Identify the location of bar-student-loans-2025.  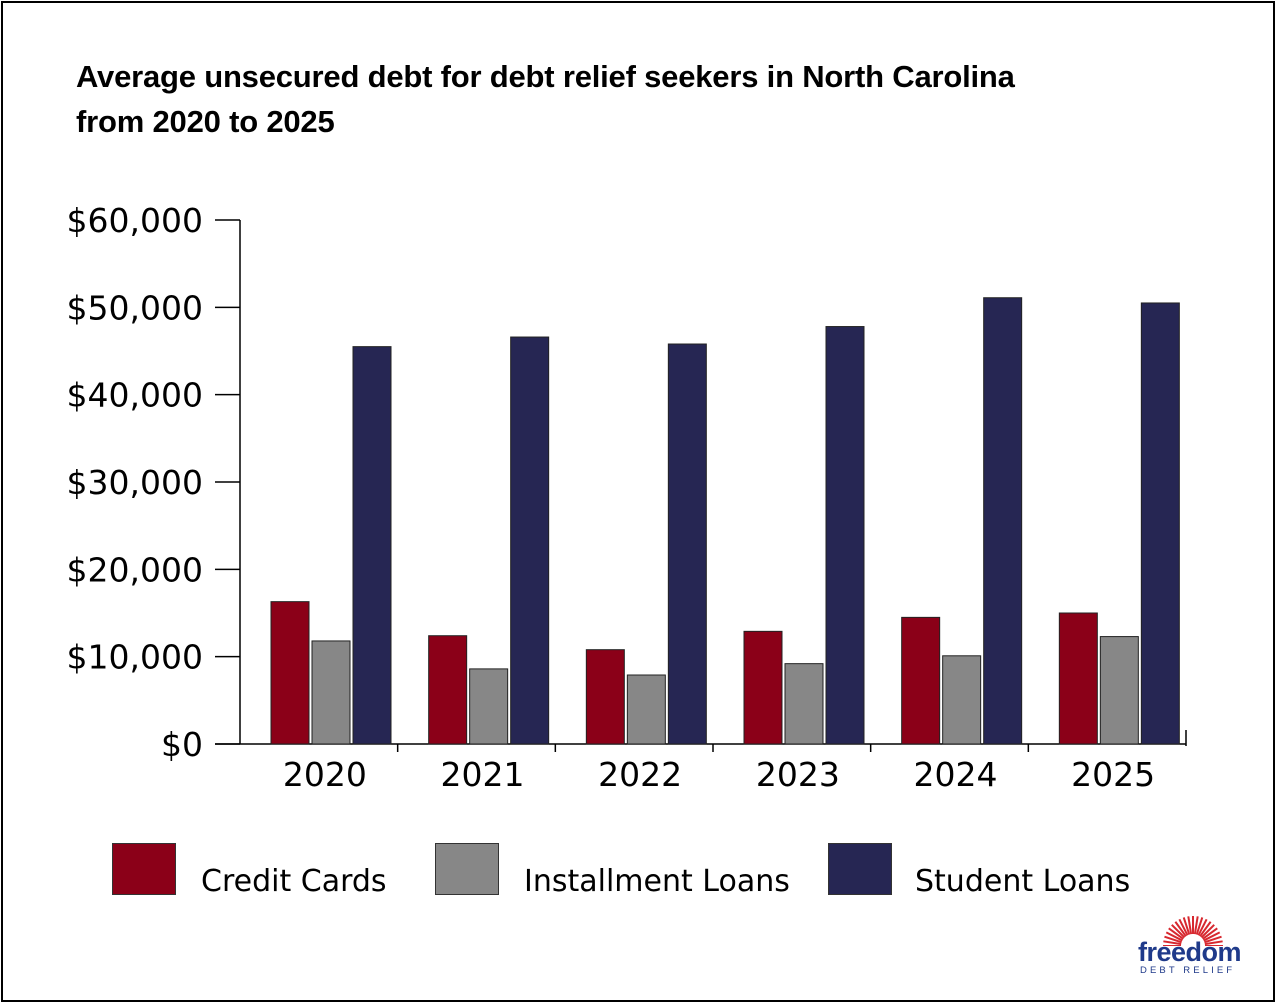
(1160, 523).